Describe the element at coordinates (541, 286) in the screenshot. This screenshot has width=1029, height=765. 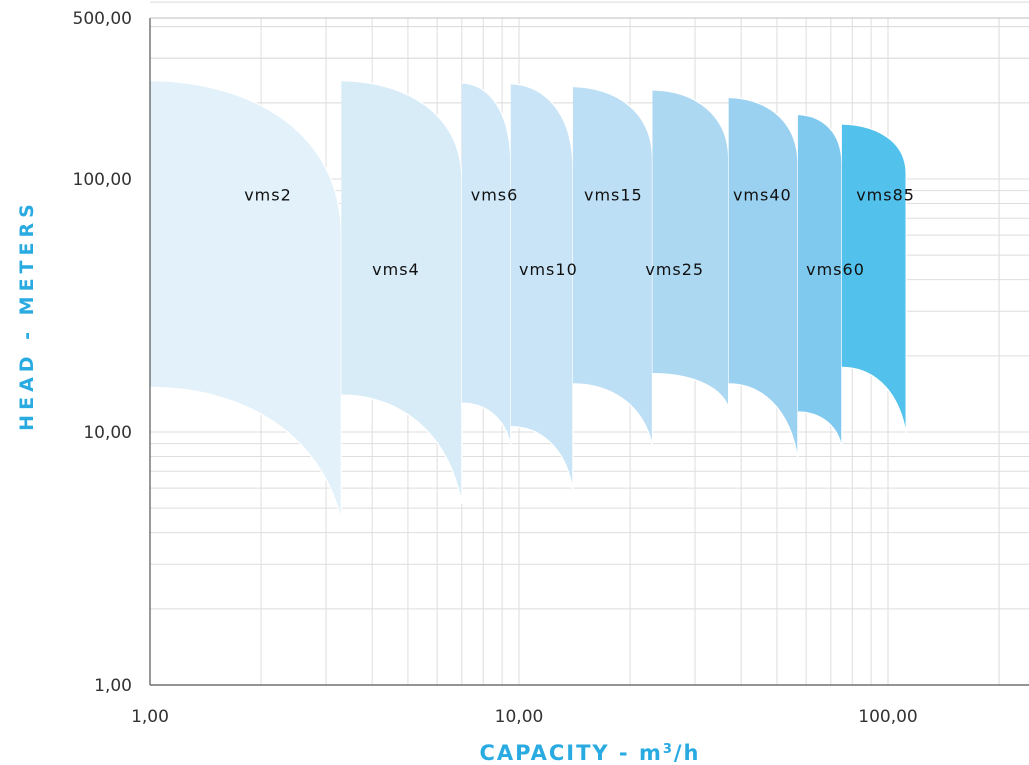
I see `area-vms10` at that location.